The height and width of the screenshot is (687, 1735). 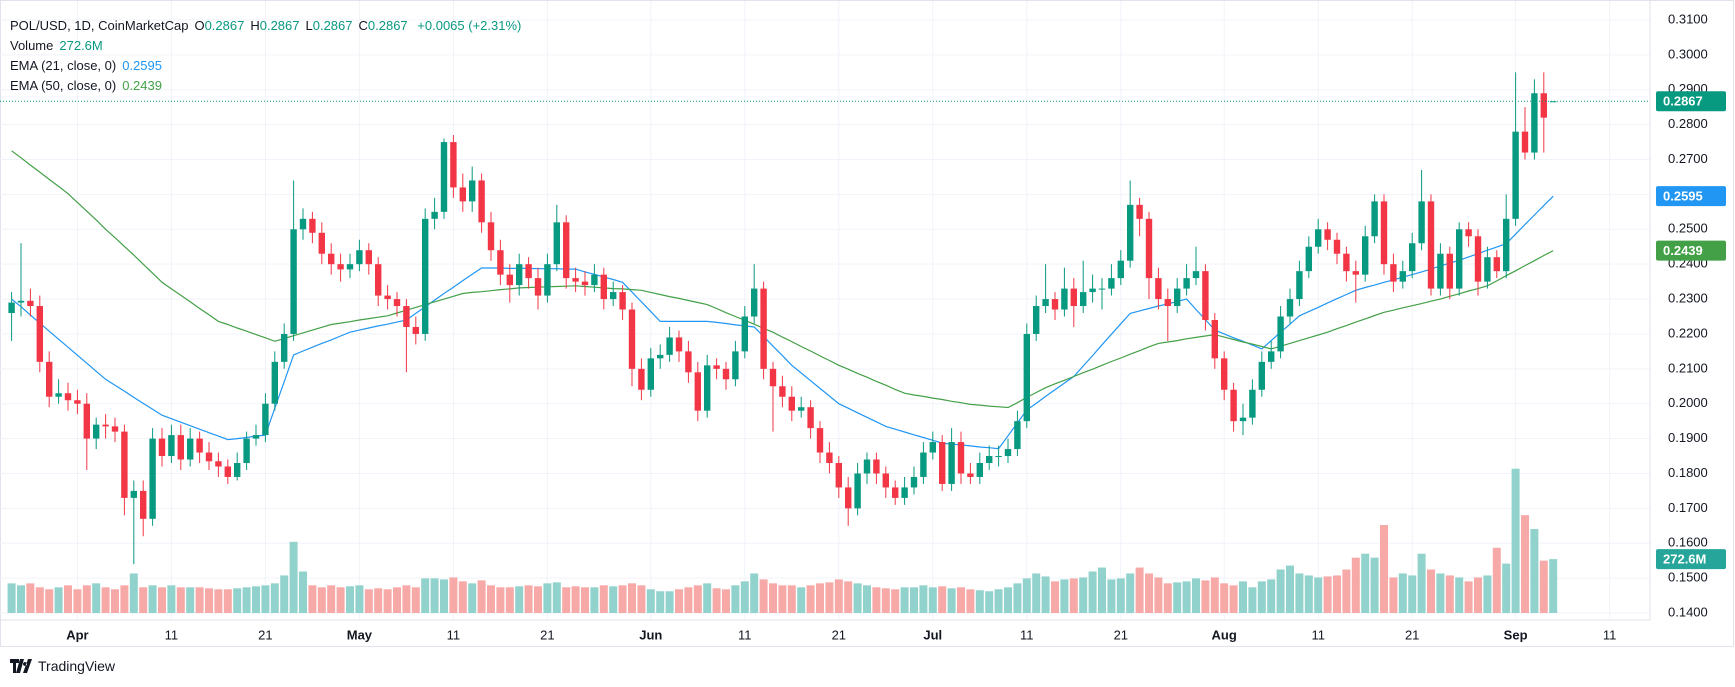 What do you see at coordinates (77, 666) in the screenshot?
I see `brand-name: TradingView` at bounding box center [77, 666].